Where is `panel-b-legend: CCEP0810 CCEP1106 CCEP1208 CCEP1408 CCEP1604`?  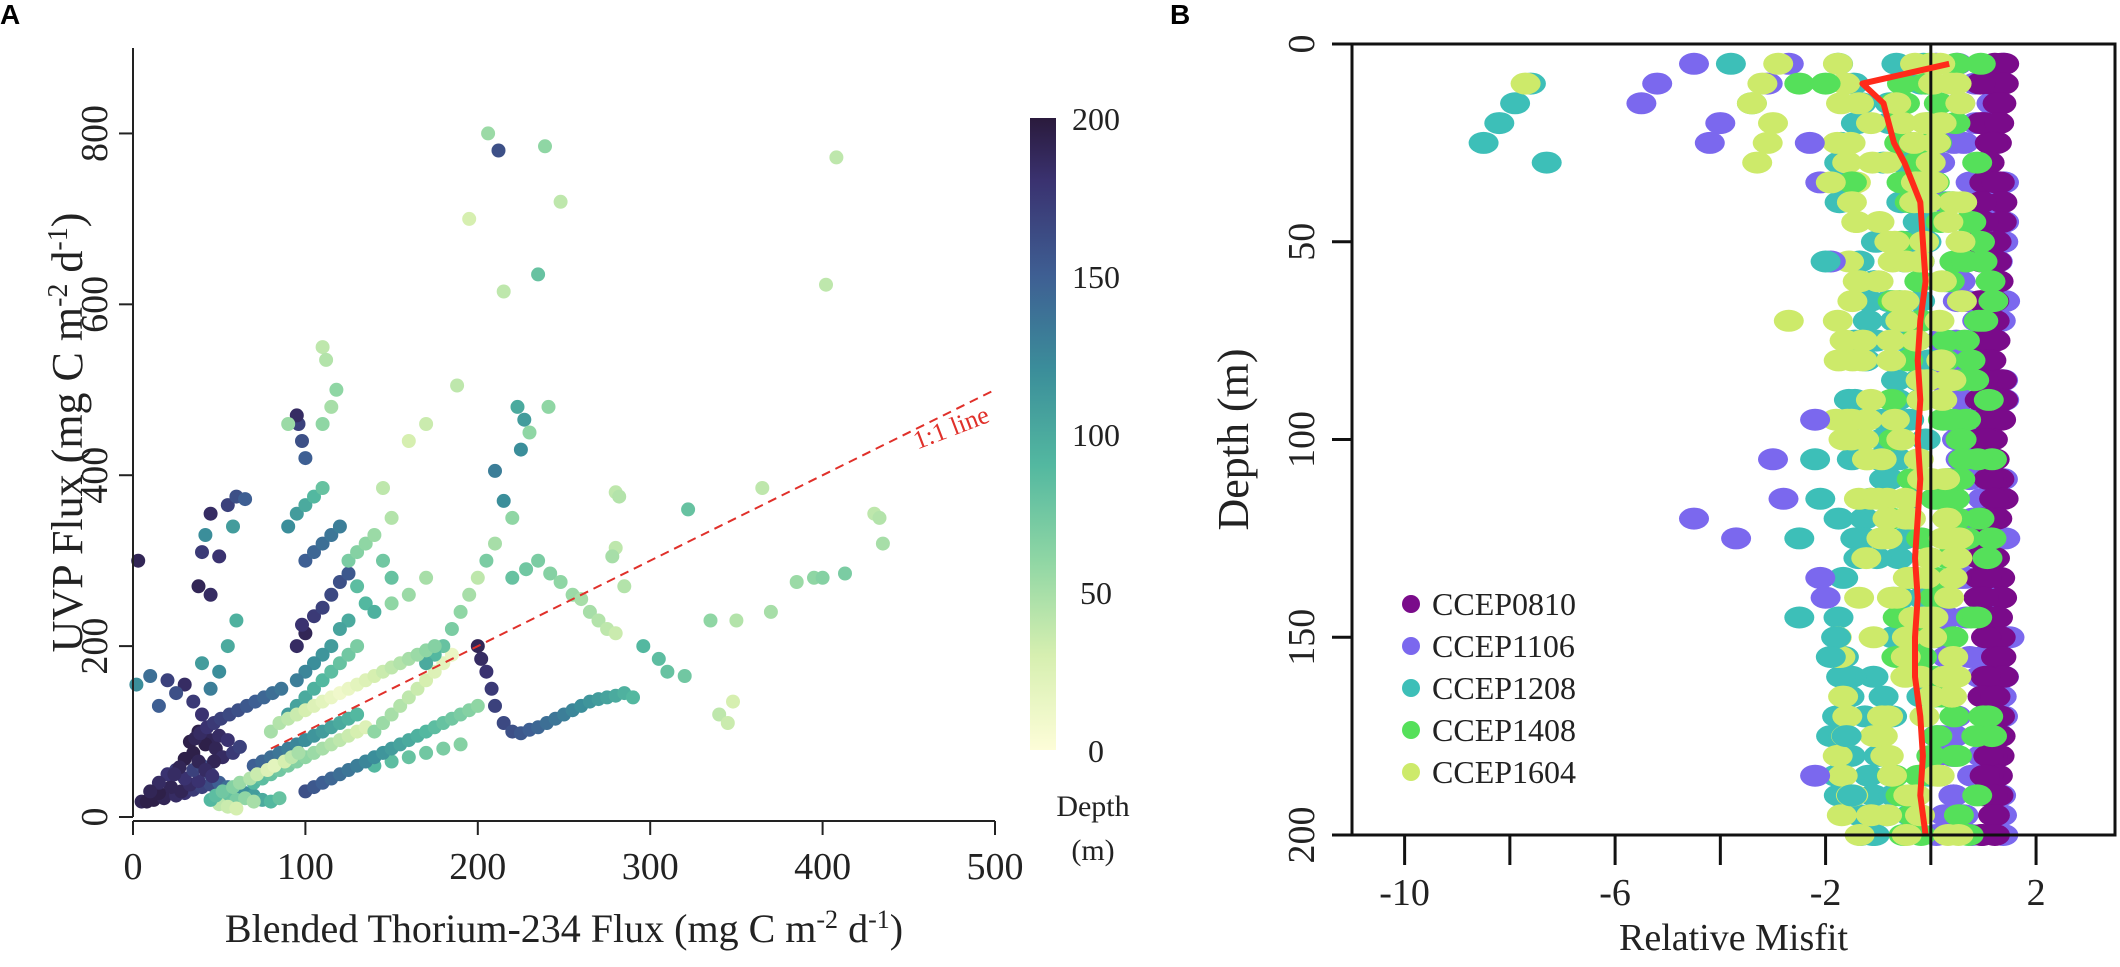
panel-b-legend: CCEP0810 CCEP1106 CCEP1208 CCEP1408 CCEP1604 is located at coordinates (1489, 688).